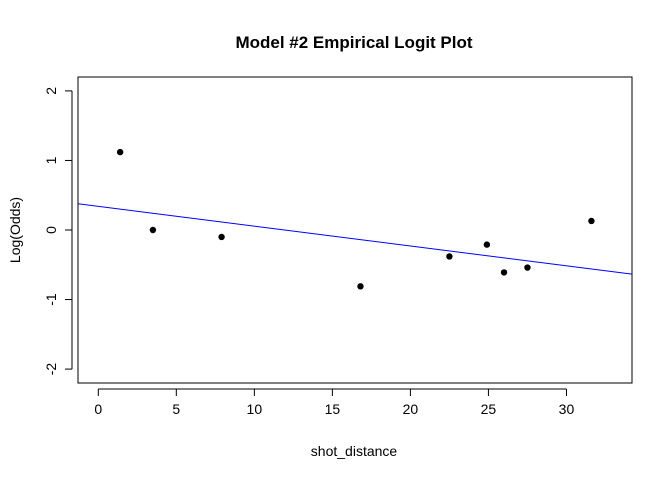  Describe the element at coordinates (354, 451) in the screenshot. I see `x-axis-label: shot_distance` at that location.